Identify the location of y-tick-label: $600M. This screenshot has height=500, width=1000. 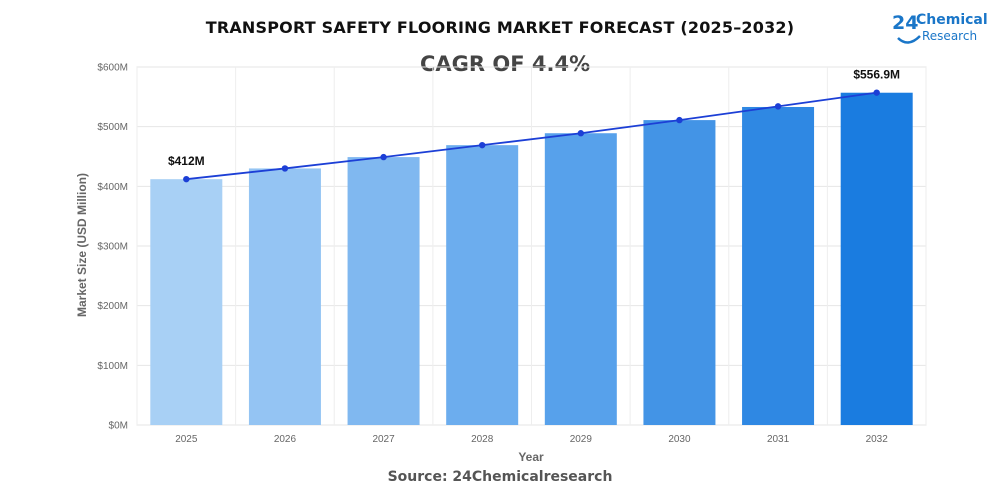
(112, 68).